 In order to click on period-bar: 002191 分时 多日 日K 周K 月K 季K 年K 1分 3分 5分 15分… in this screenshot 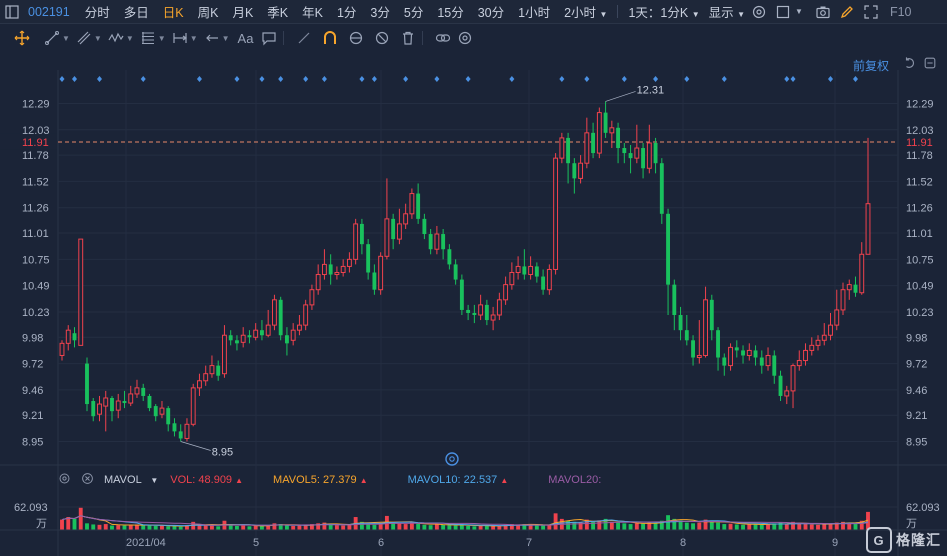, I will do `click(473, 12)`.